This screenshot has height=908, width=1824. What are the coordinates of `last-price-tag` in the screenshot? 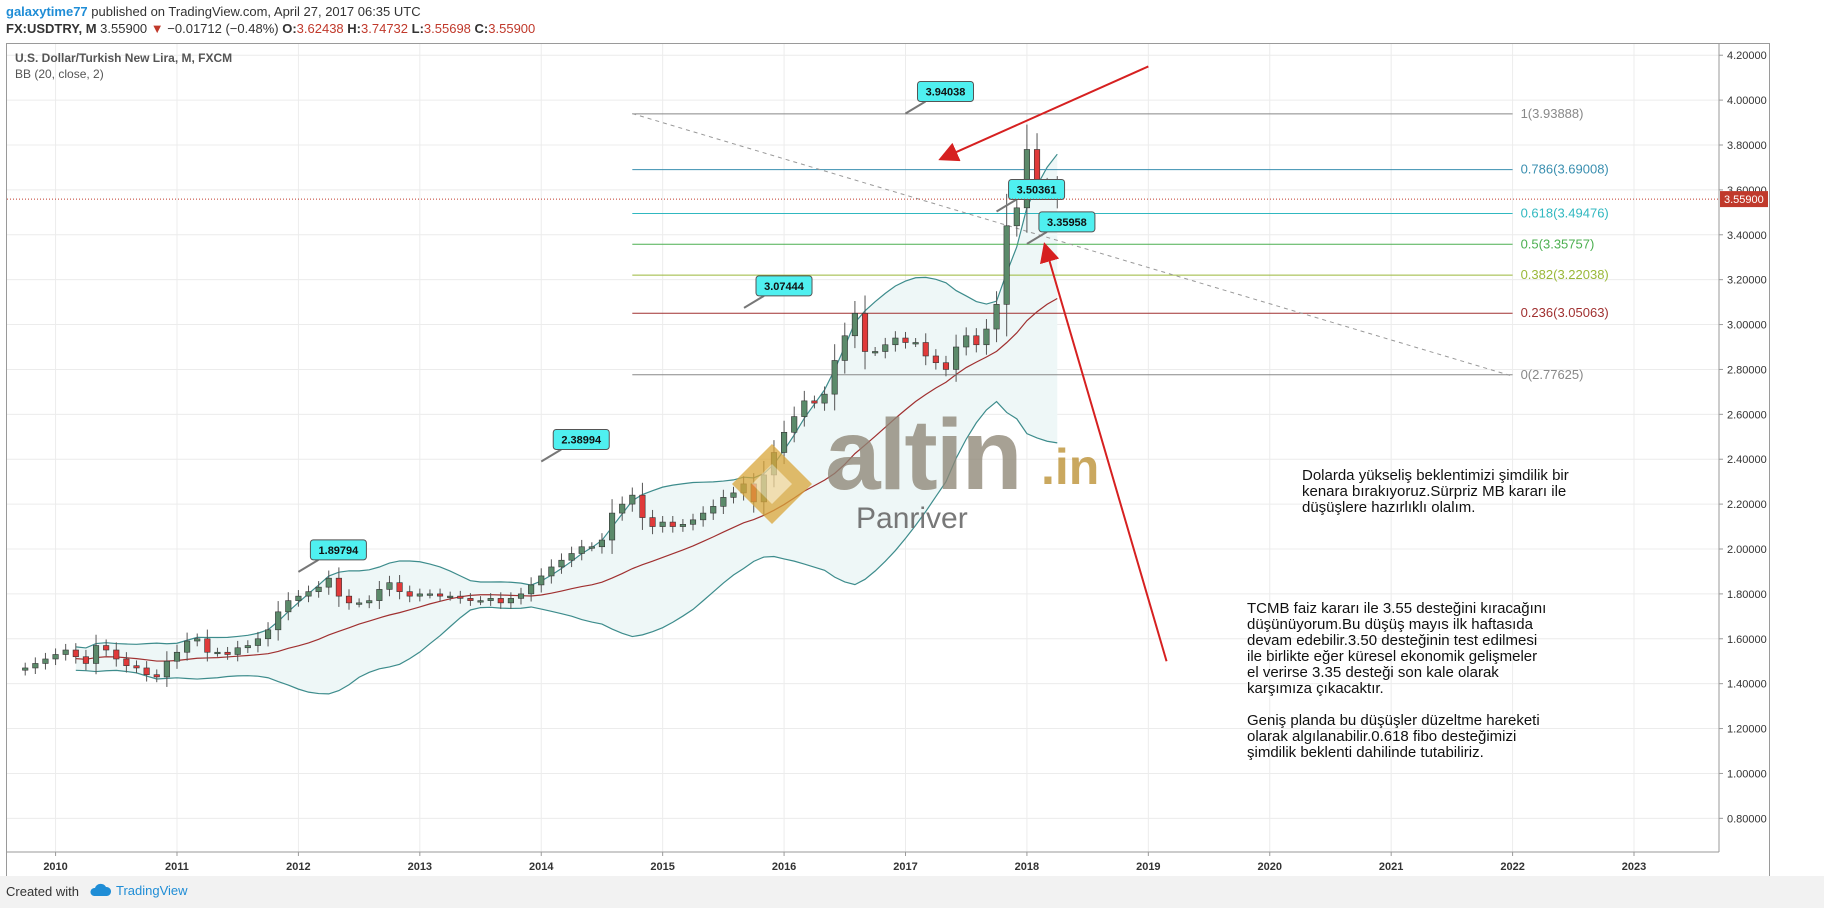 It's located at (1744, 199).